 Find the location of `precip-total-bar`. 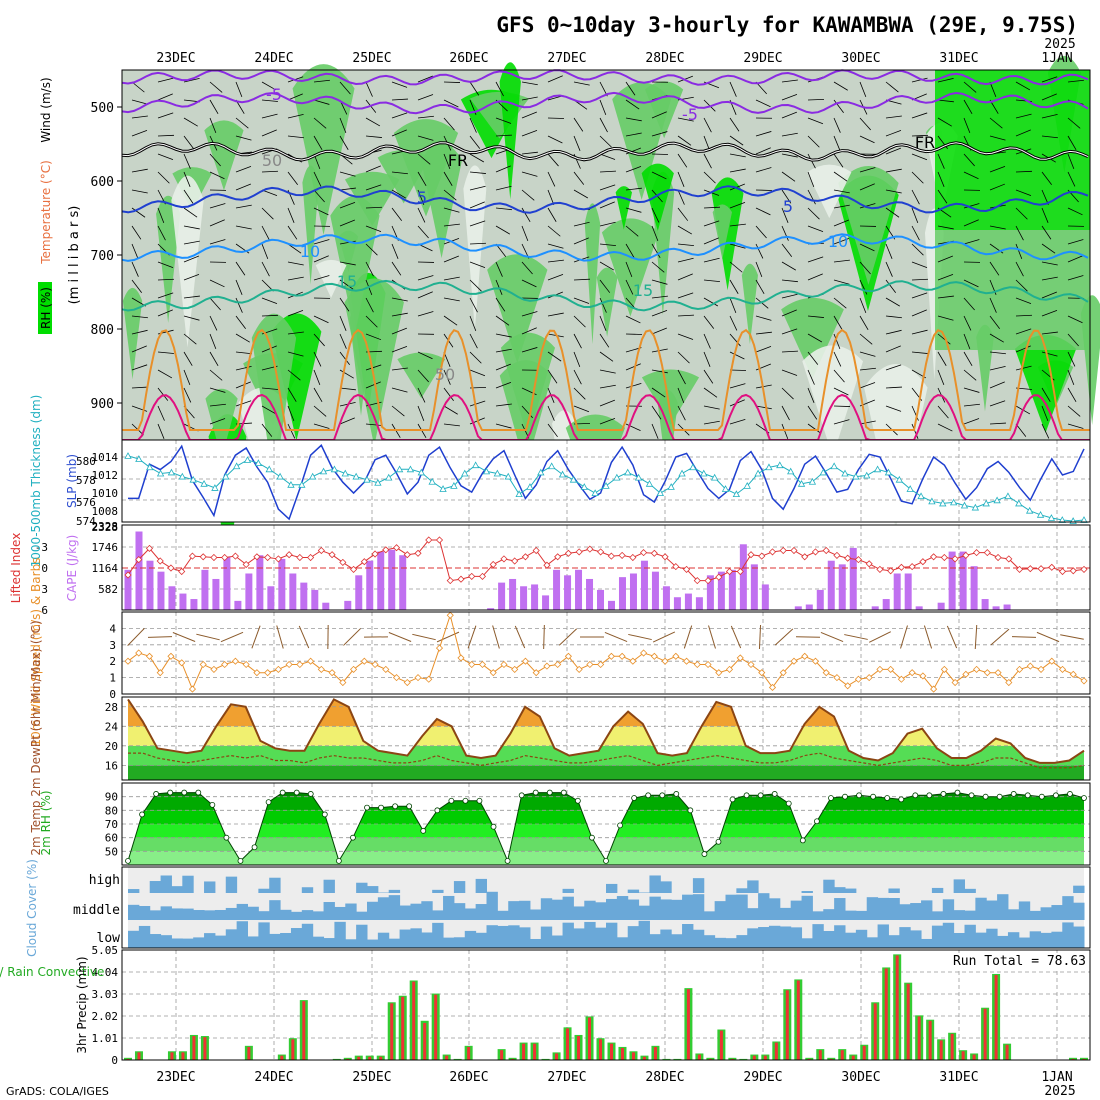

precip-total-bar is located at coordinates (666, 1059).